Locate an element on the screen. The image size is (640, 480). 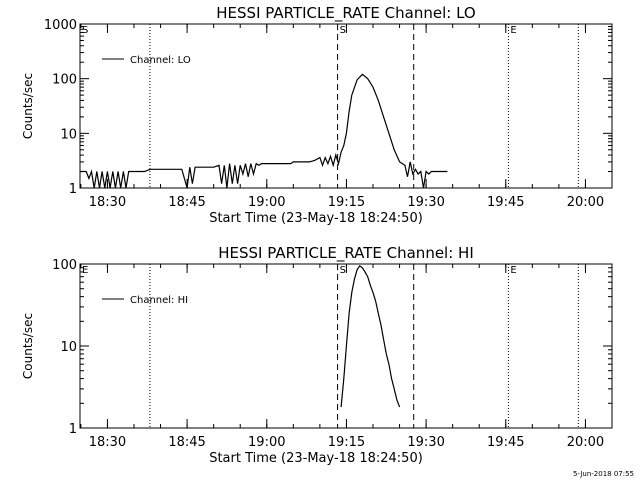
chart-0-ylabel: Counts/sec is located at coordinates (28, 106).